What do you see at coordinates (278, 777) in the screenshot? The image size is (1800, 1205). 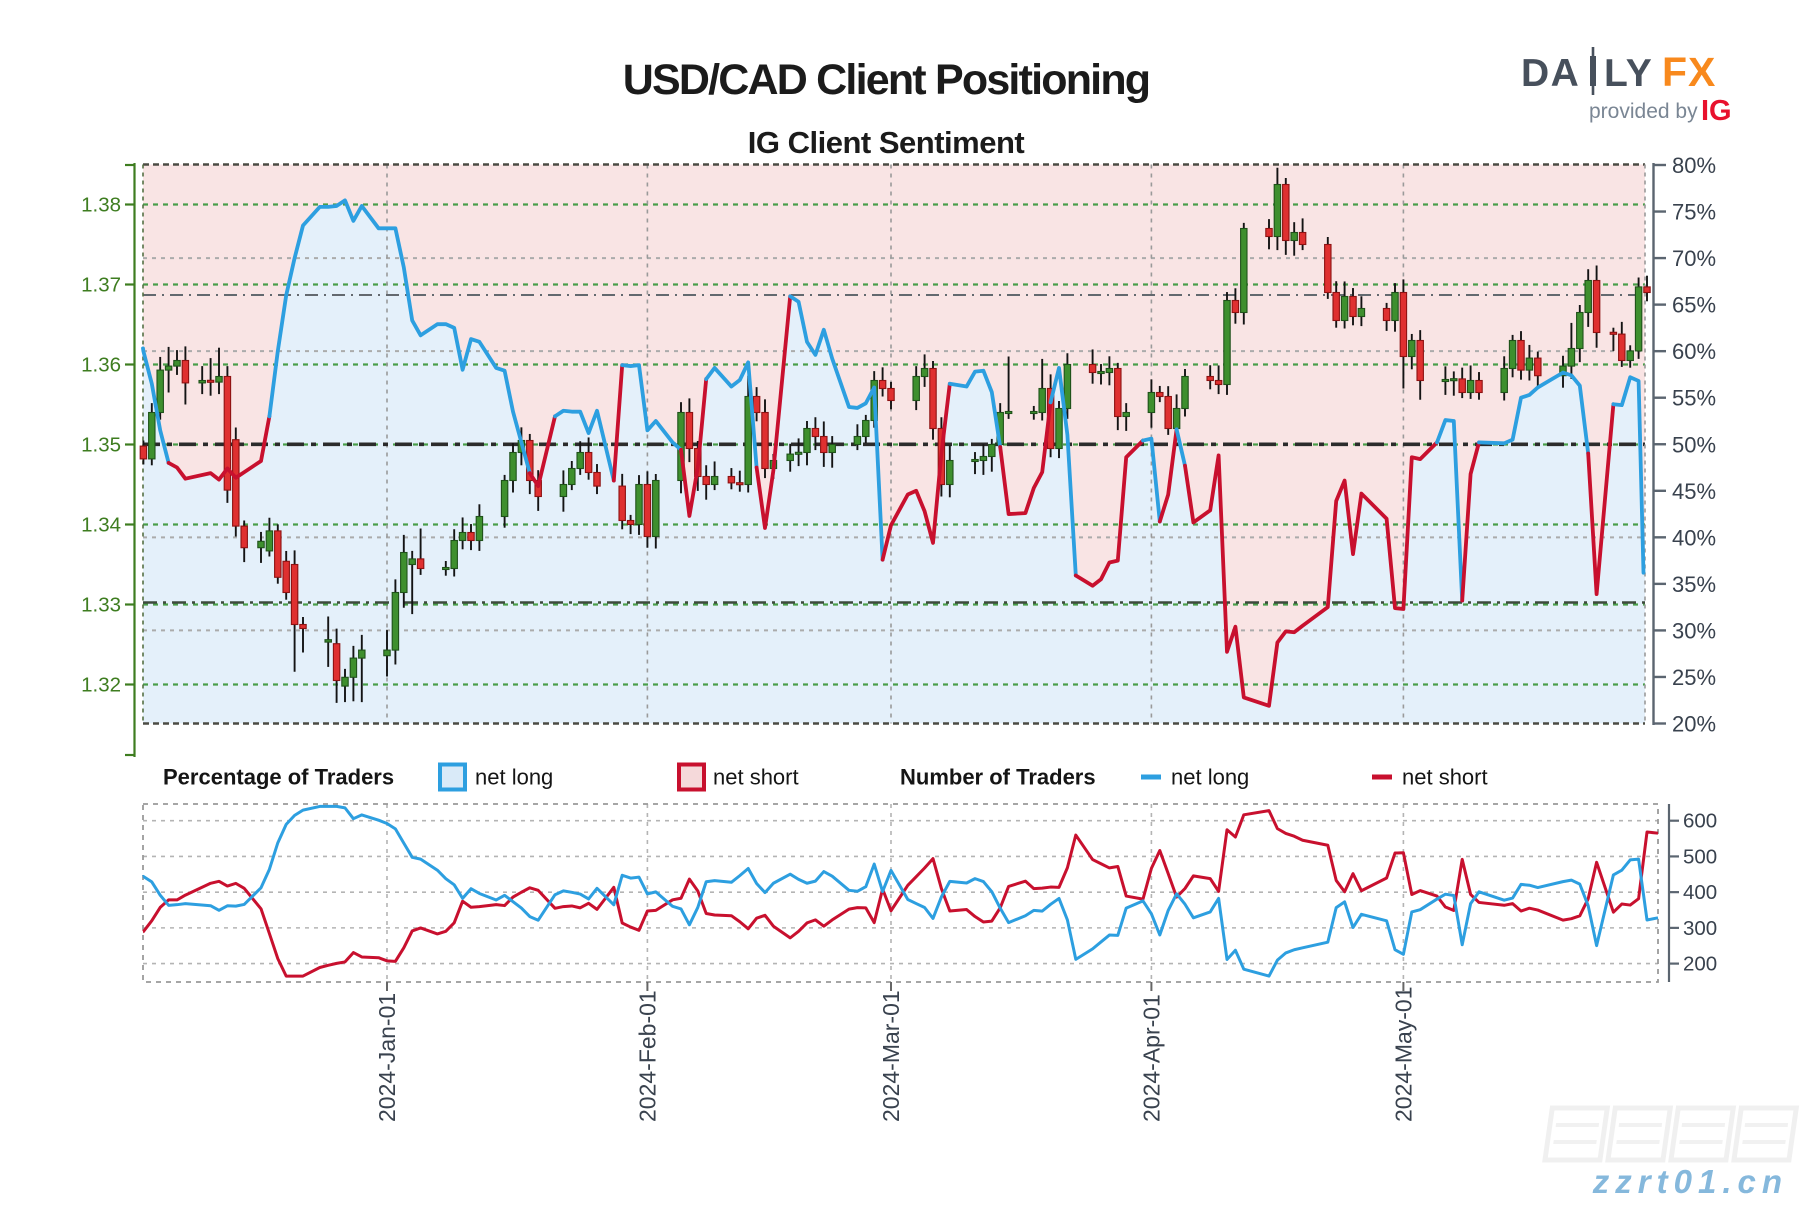 I see `svg-text: Percentage of Traders` at bounding box center [278, 777].